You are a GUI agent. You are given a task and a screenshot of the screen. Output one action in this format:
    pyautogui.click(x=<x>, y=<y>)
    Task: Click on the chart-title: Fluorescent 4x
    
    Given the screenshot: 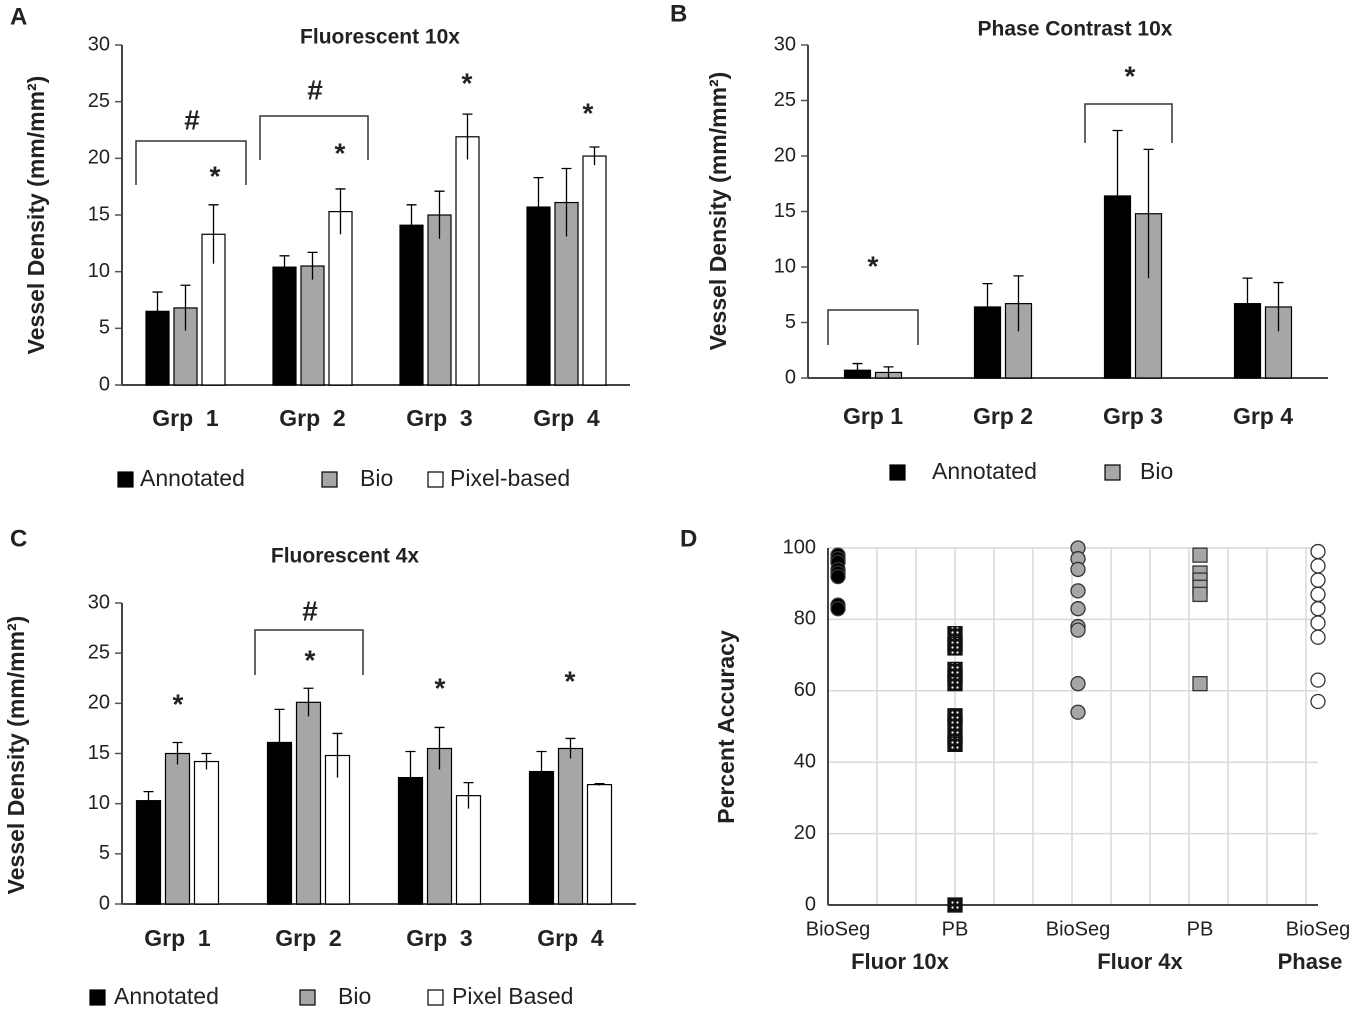 What is the action you would take?
    pyautogui.click(x=345, y=556)
    